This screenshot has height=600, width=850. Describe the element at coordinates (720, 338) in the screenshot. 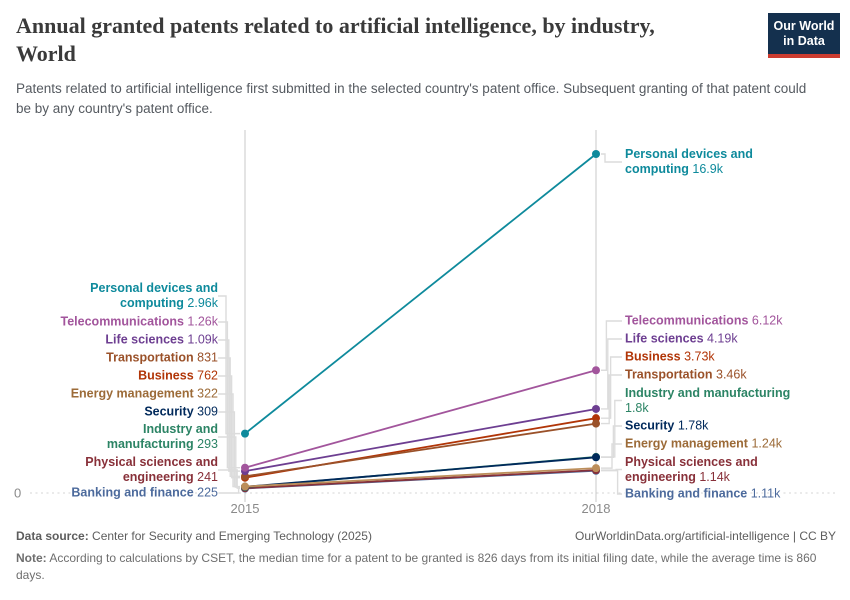

I see `series-value: 4.19k` at that location.